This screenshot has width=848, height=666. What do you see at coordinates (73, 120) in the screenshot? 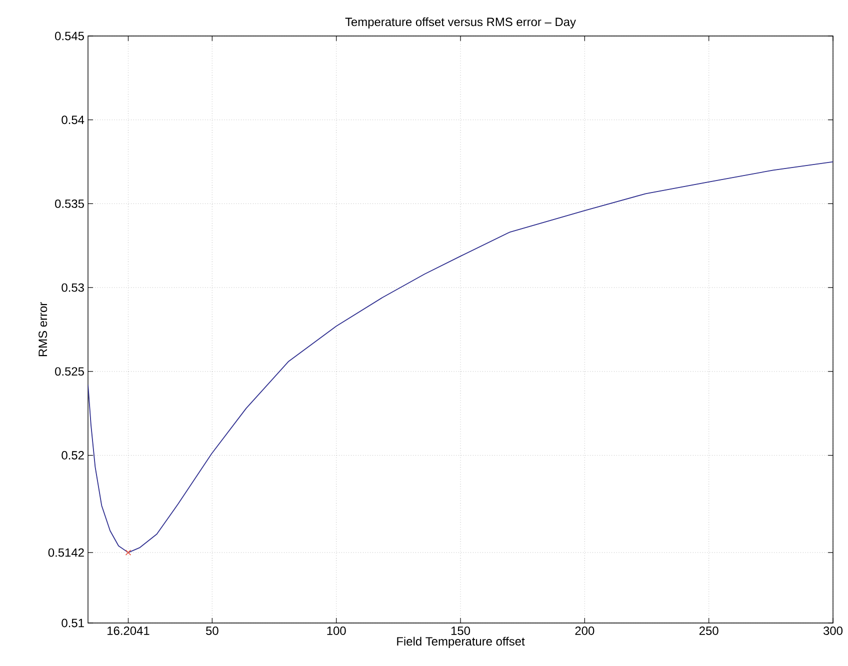
I see `y-tick-label: 0.54` at bounding box center [73, 120].